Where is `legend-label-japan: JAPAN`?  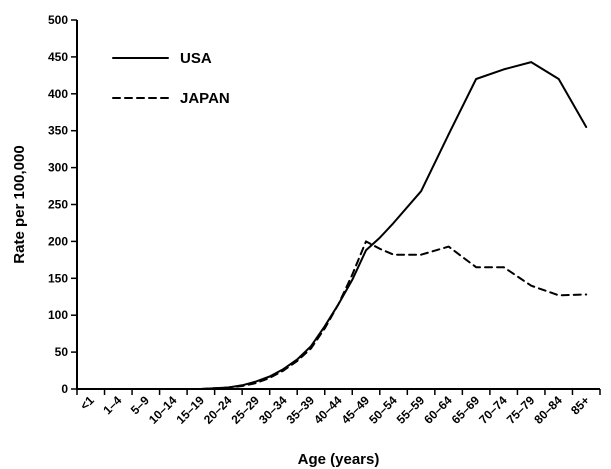 legend-label-japan: JAPAN is located at coordinates (205, 98).